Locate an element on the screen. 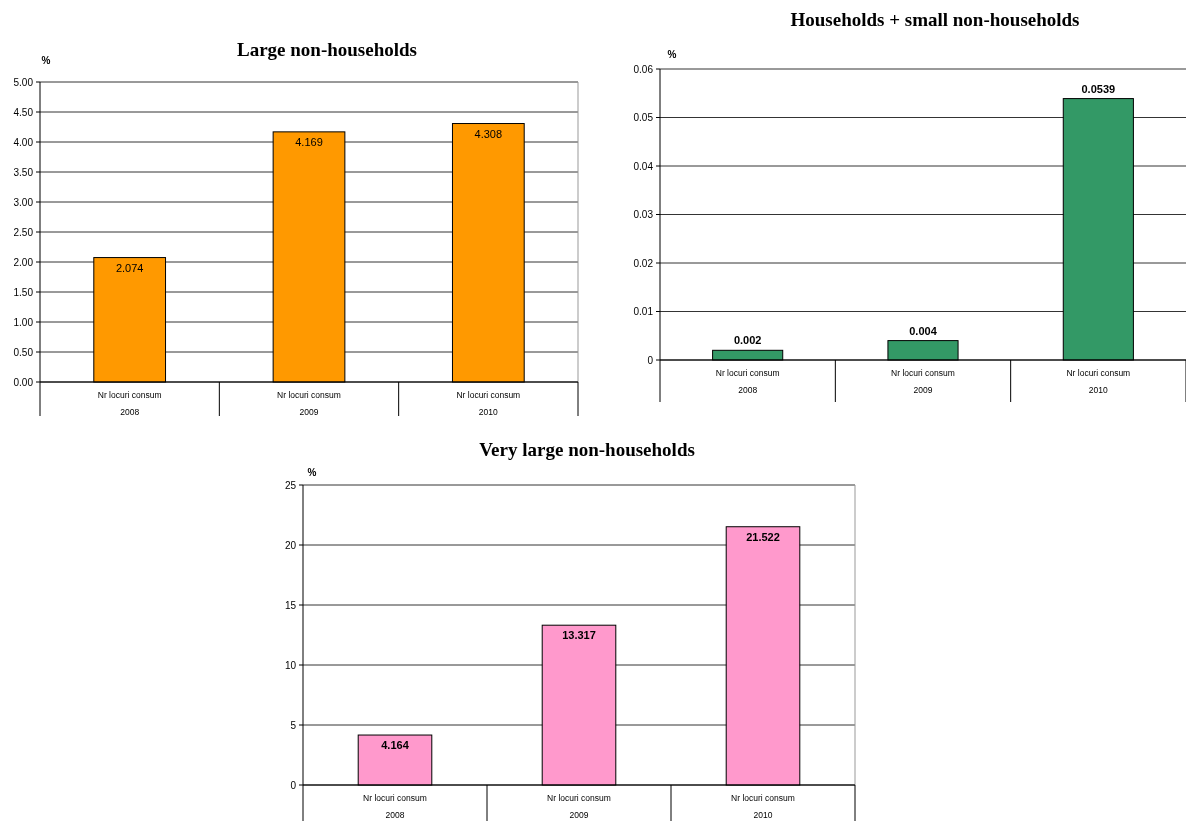 This screenshot has height=827, width=1186. y-tick-label: 2.50 is located at coordinates (23, 232).